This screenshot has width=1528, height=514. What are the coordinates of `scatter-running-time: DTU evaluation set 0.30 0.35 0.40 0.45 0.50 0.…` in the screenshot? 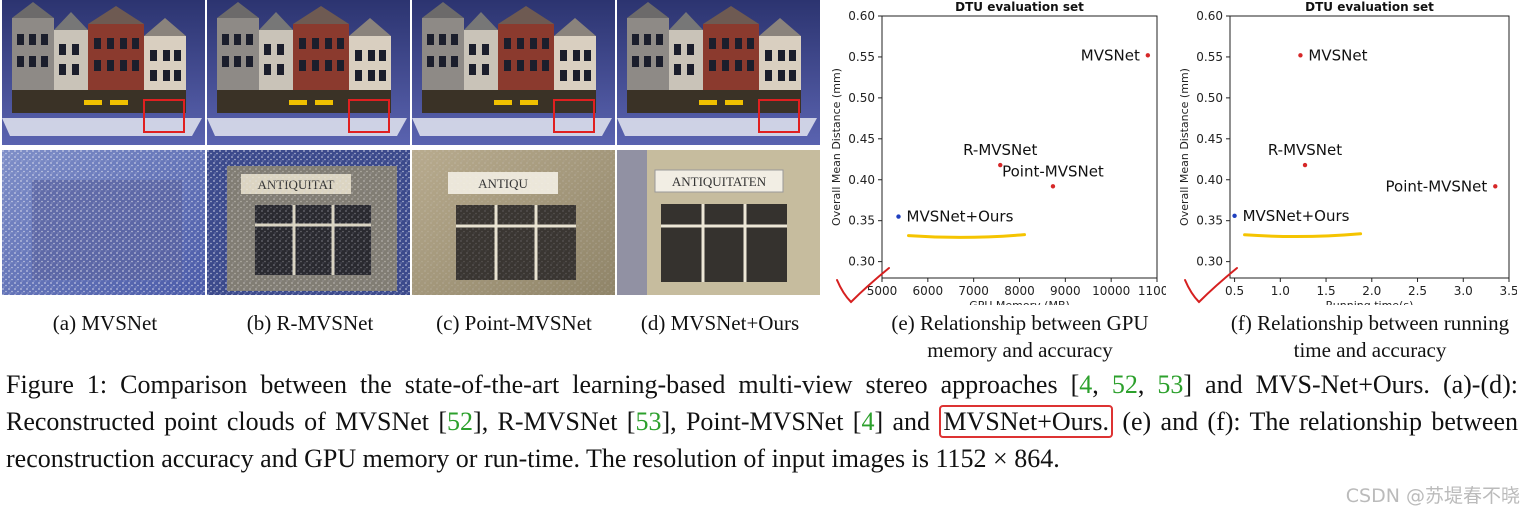 It's located at (1348, 156).